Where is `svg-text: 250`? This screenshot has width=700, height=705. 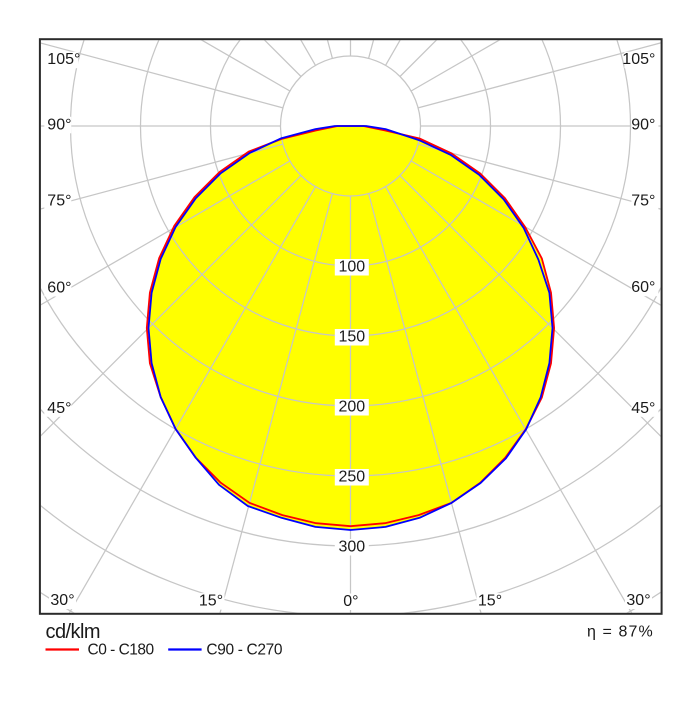 svg-text: 250 is located at coordinates (351, 477).